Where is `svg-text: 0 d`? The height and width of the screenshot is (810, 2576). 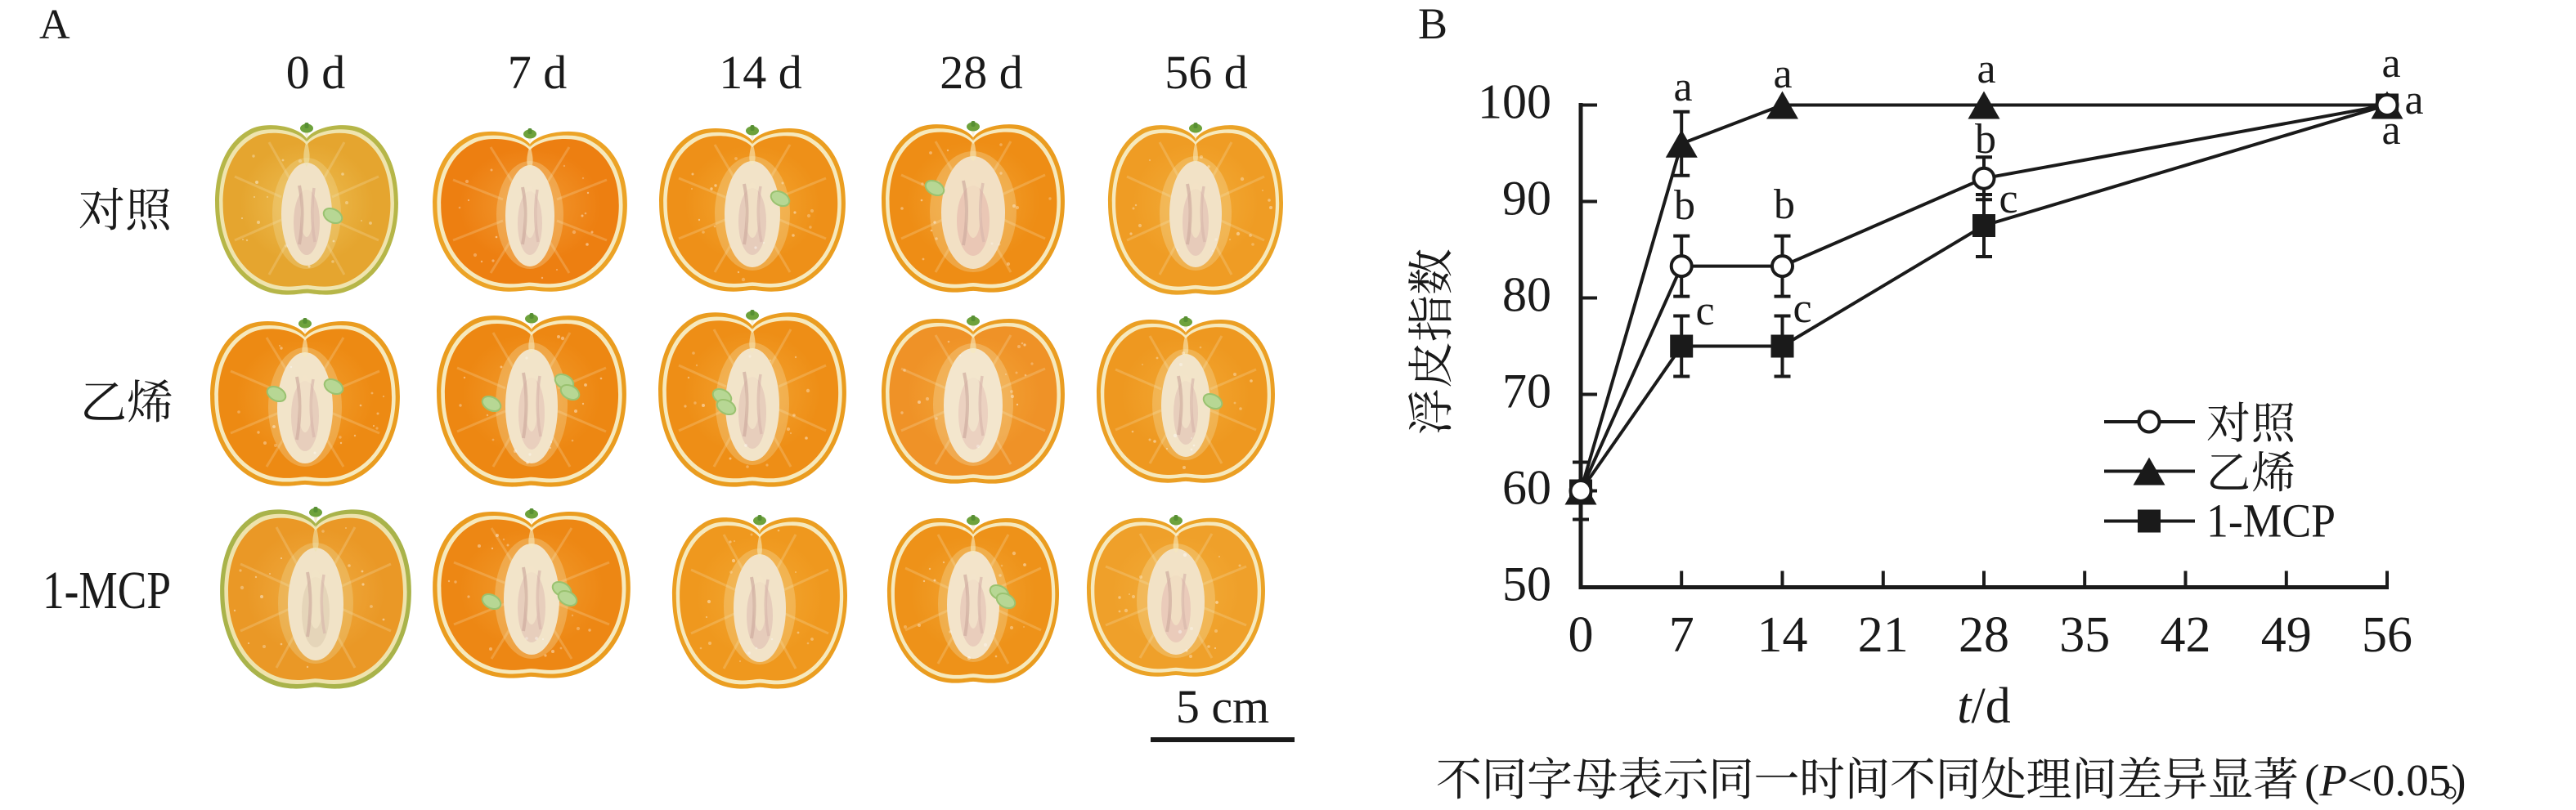 svg-text: 0 d is located at coordinates (316, 72).